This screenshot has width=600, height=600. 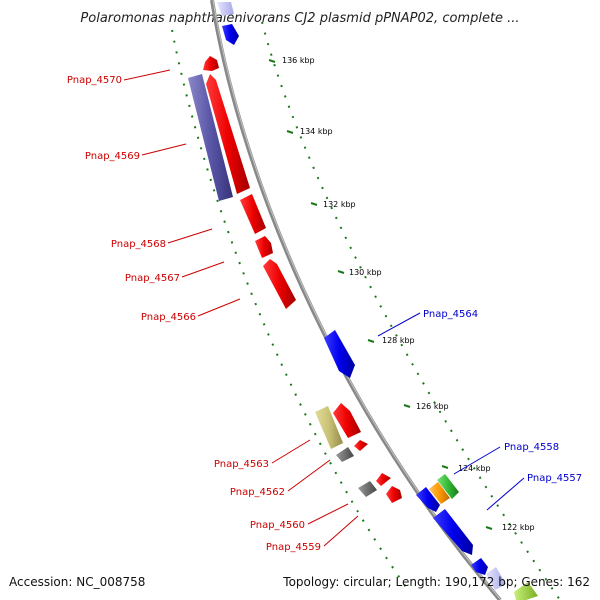 What do you see at coordinates (432, 406) in the screenshot?
I see `tick-label: 126 kbp` at bounding box center [432, 406].